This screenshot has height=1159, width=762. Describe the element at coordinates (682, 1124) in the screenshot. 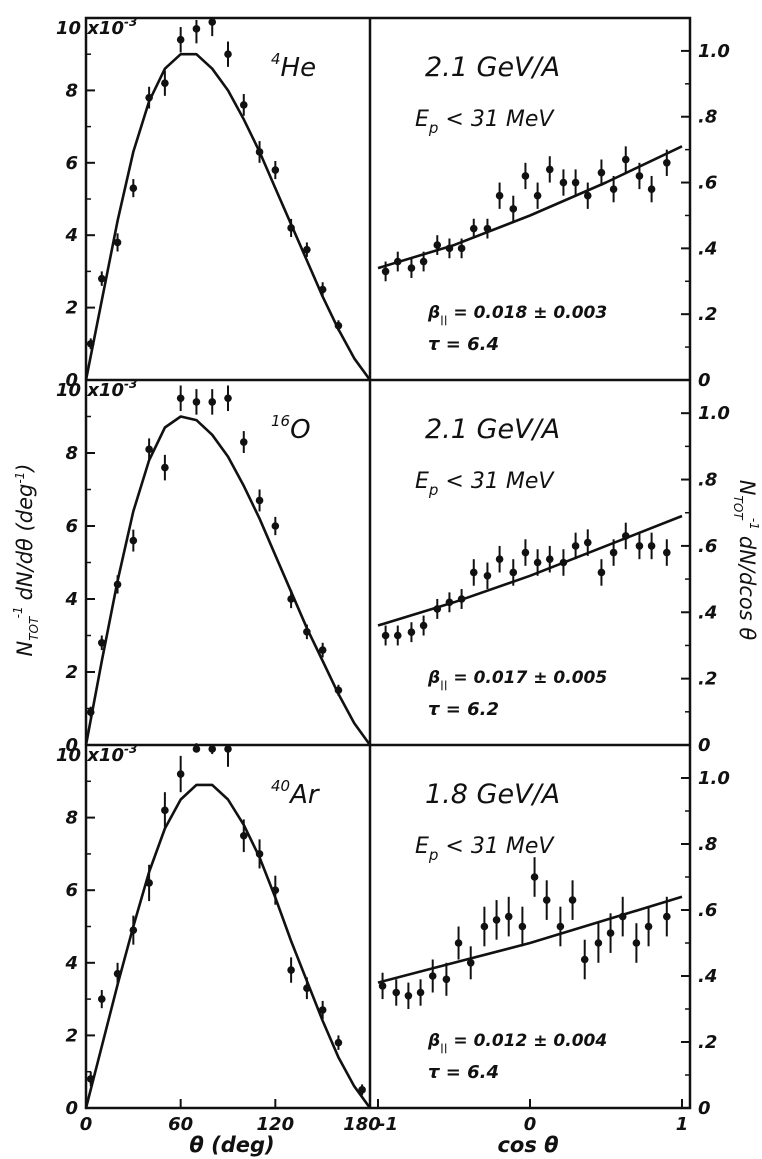

I see `x-tick-label: 1` at that location.